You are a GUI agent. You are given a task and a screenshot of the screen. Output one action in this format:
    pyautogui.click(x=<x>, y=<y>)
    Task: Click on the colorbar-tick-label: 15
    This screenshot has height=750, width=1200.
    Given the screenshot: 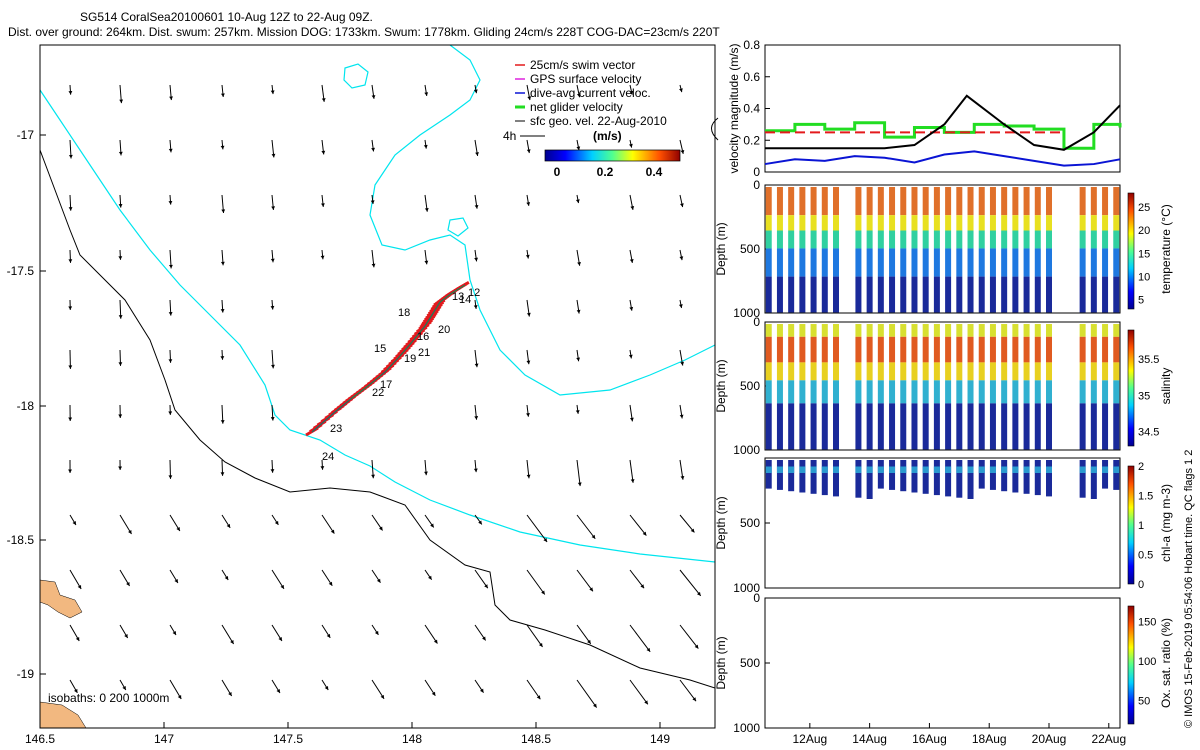 What is the action you would take?
    pyautogui.click(x=1144, y=254)
    